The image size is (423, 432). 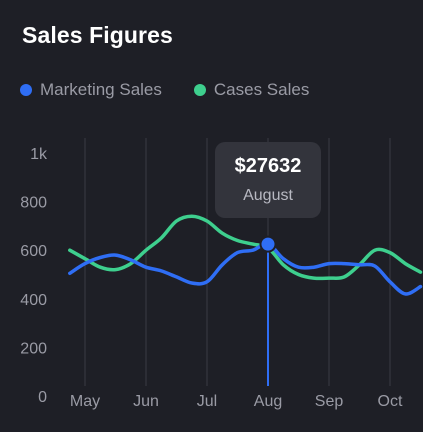 What do you see at coordinates (268, 195) in the screenshot?
I see `tooltip-category: August` at bounding box center [268, 195].